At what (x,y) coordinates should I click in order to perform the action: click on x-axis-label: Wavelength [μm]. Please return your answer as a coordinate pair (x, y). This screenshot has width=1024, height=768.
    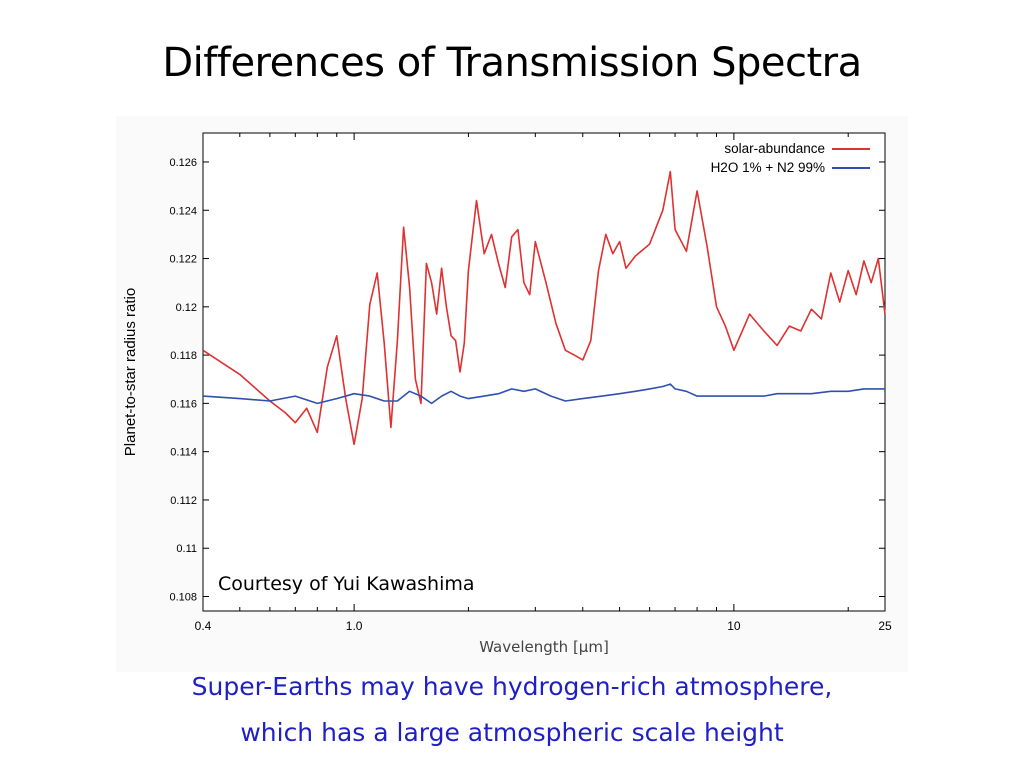
    Looking at the image, I should click on (544, 647).